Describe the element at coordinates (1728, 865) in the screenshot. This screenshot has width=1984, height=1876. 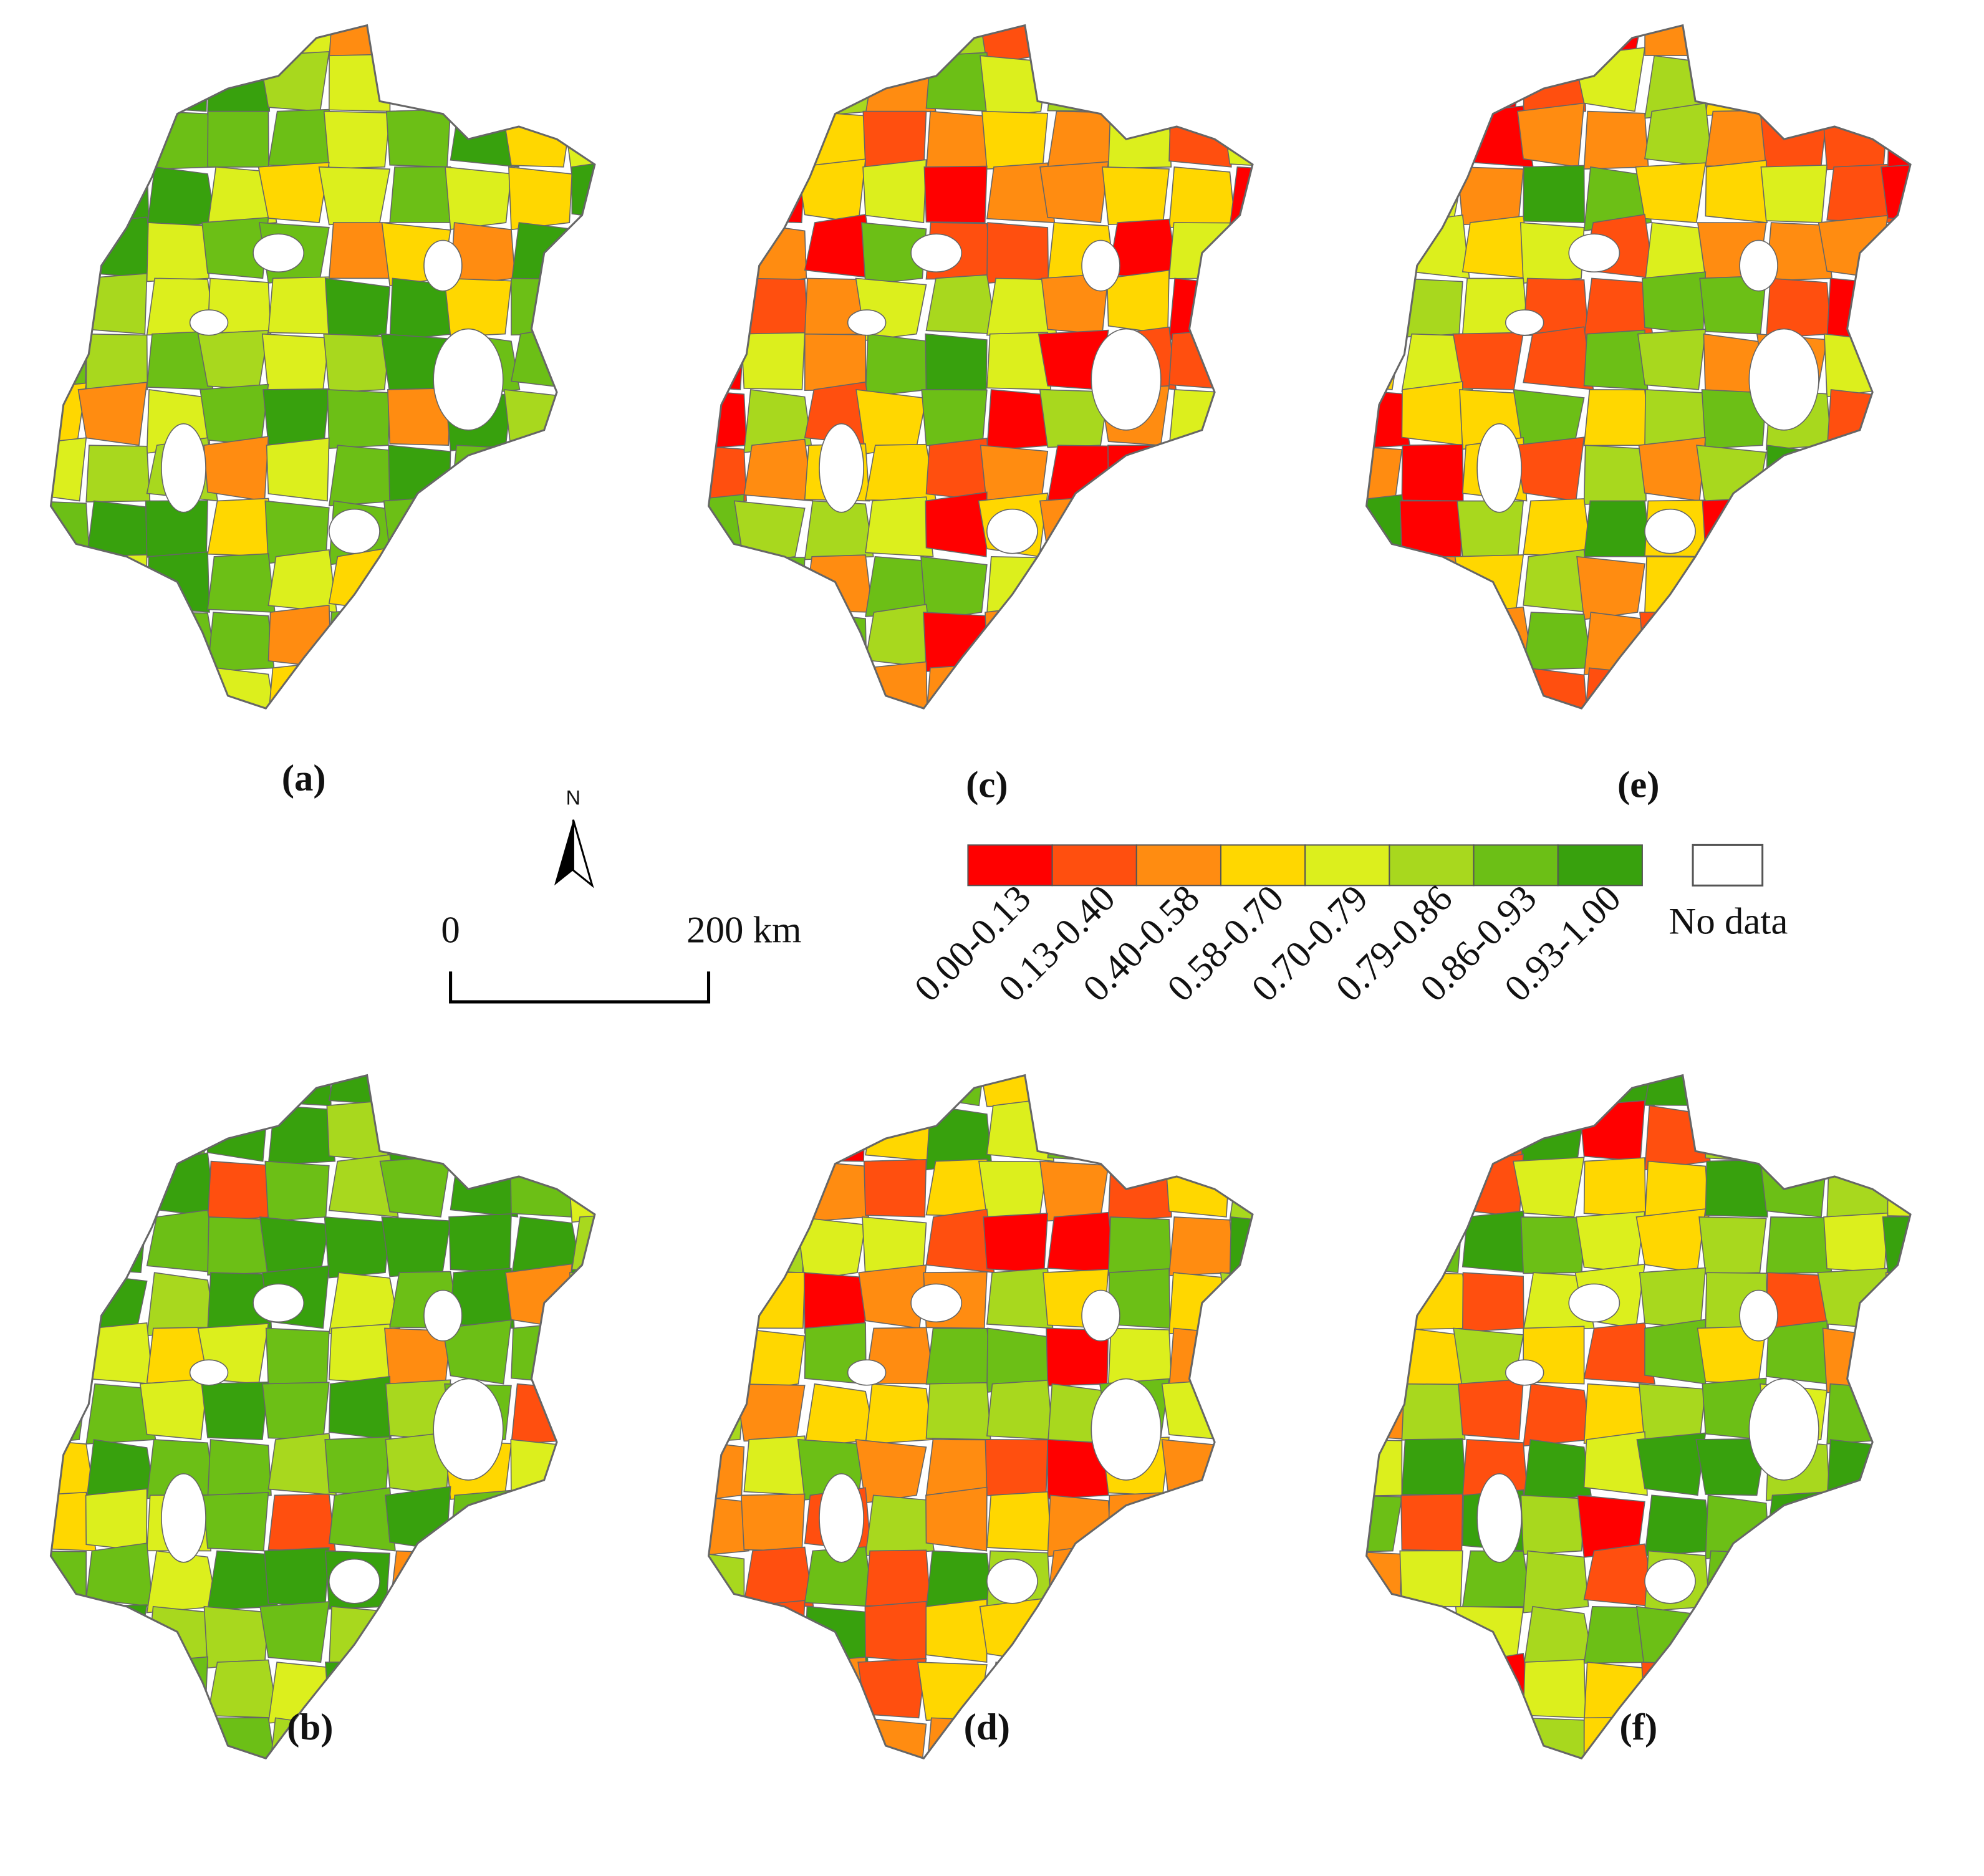
I see `no-data-swatch` at that location.